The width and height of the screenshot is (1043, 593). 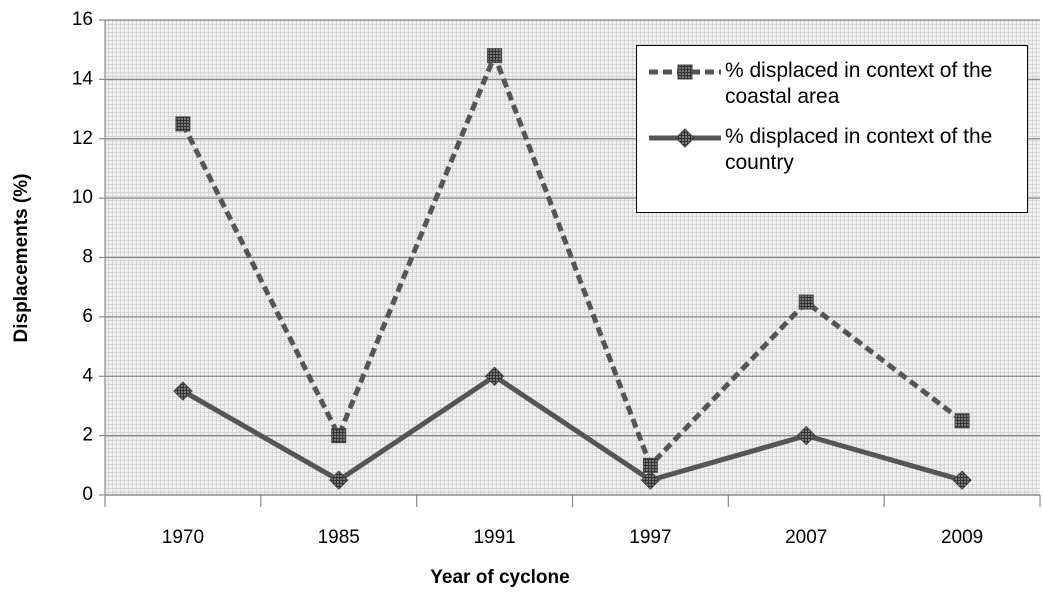 I want to click on y-tick-label: 0, so click(x=87, y=494).